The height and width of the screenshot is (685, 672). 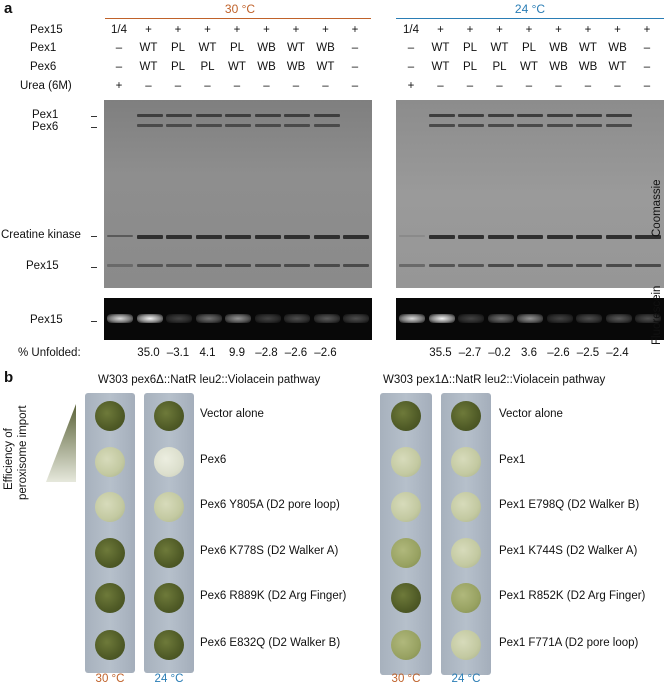 I want to click on unfolded-value: –2.6, so click(x=325, y=353).